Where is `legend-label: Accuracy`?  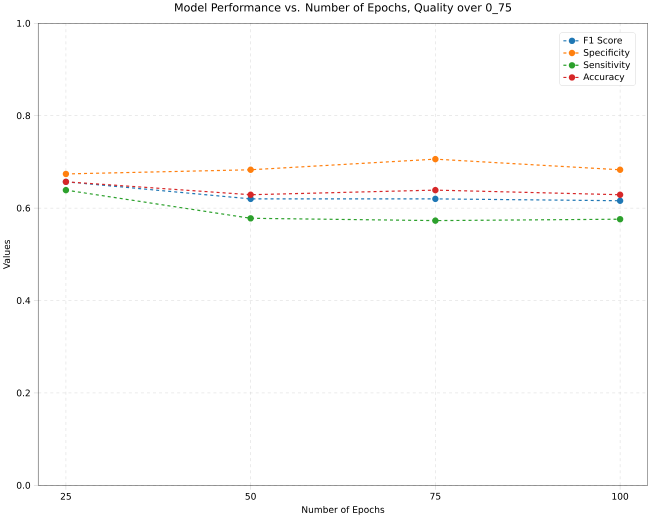
legend-label: Accuracy is located at coordinates (603, 78).